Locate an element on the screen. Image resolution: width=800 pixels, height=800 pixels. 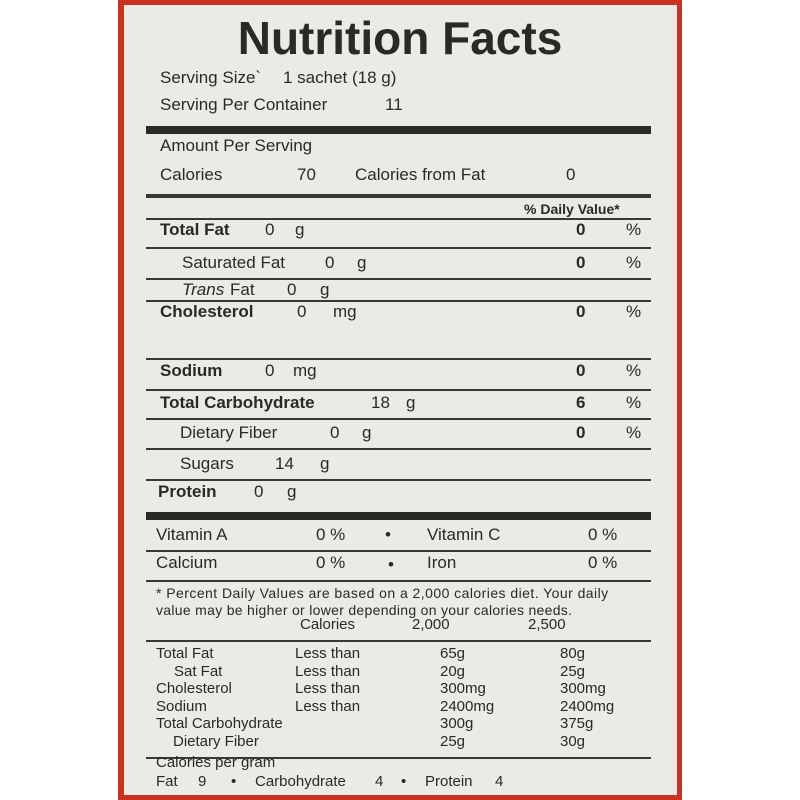
reference-cell: 300g is located at coordinates (457, 723).